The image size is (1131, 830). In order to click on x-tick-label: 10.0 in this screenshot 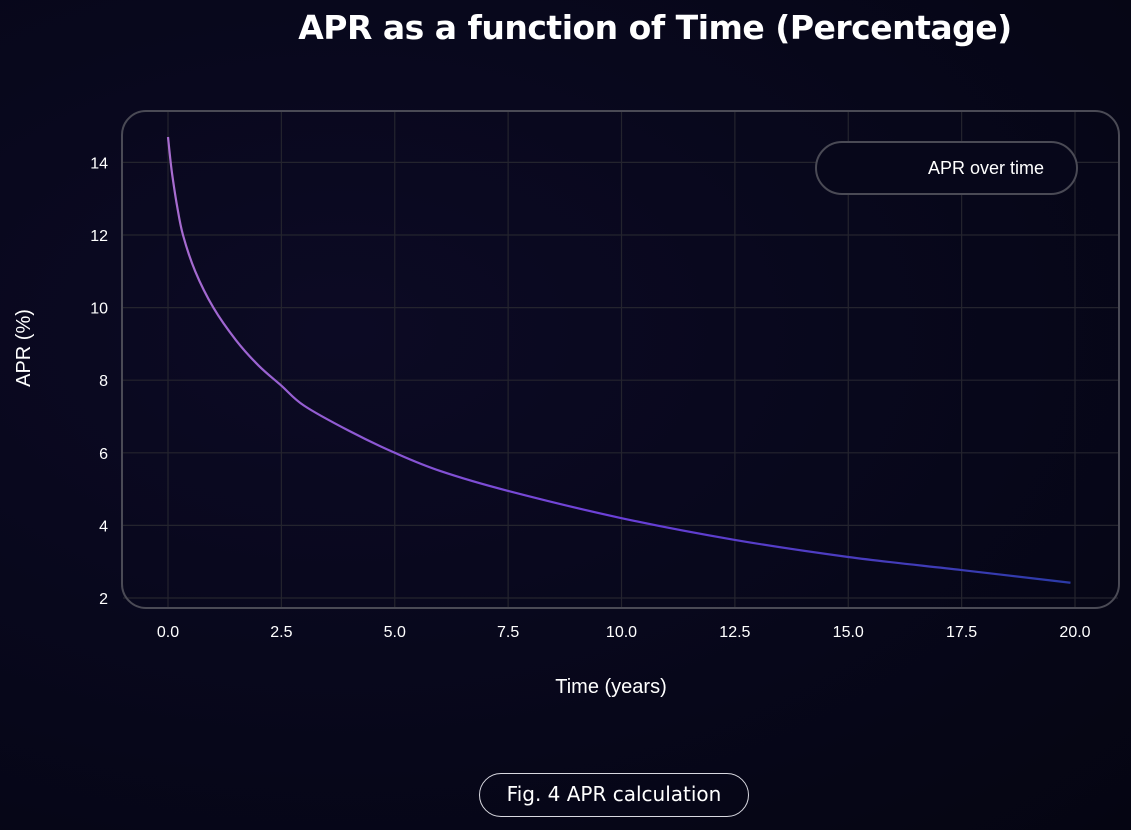, I will do `click(621, 632)`.